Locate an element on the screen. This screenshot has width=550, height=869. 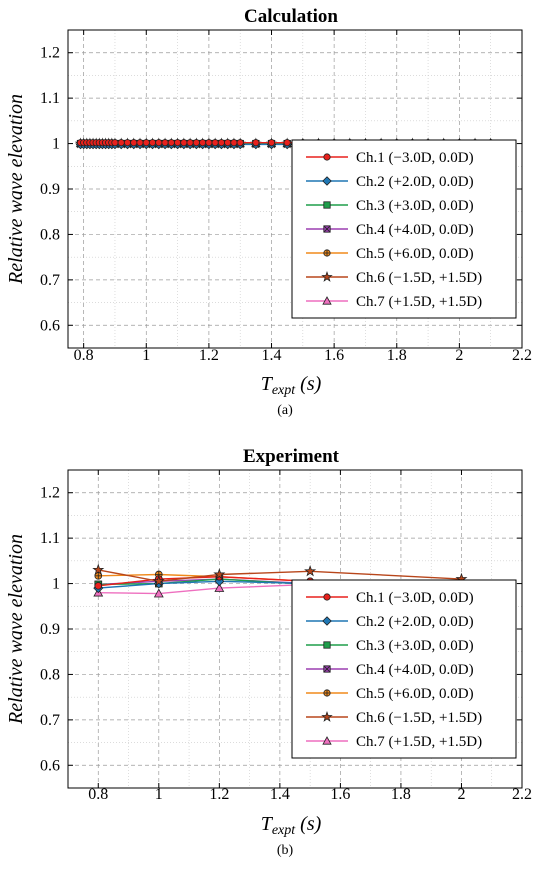
y-tick-label: 0.9 is located at coordinates (50, 629).